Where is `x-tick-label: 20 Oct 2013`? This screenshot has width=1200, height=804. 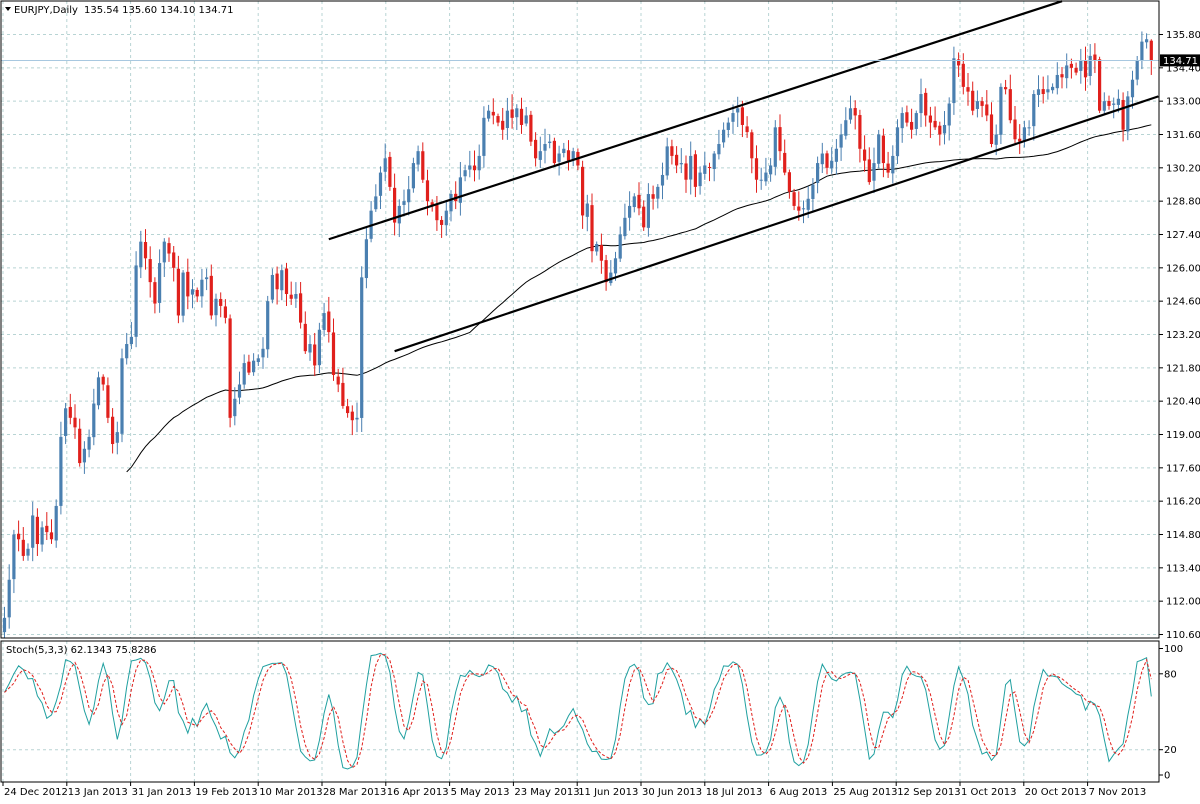
x-tick-label: 20 Oct 2013 is located at coordinates (1056, 792).